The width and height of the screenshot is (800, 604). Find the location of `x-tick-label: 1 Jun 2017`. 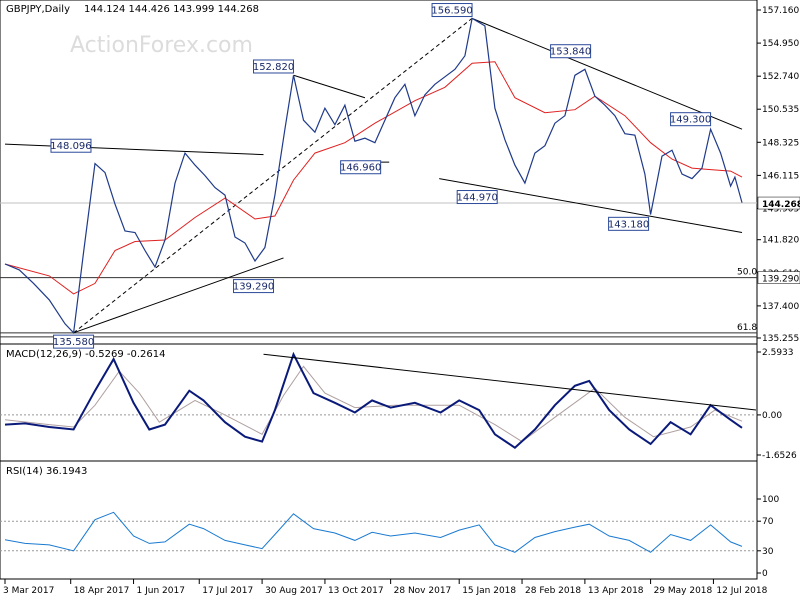

x-tick-label: 1 Jun 2017 is located at coordinates (161, 591).